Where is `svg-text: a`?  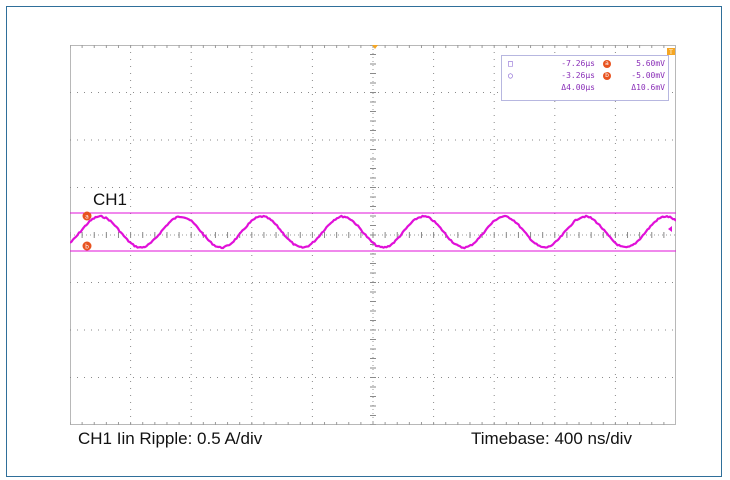
svg-text: a is located at coordinates (87, 217).